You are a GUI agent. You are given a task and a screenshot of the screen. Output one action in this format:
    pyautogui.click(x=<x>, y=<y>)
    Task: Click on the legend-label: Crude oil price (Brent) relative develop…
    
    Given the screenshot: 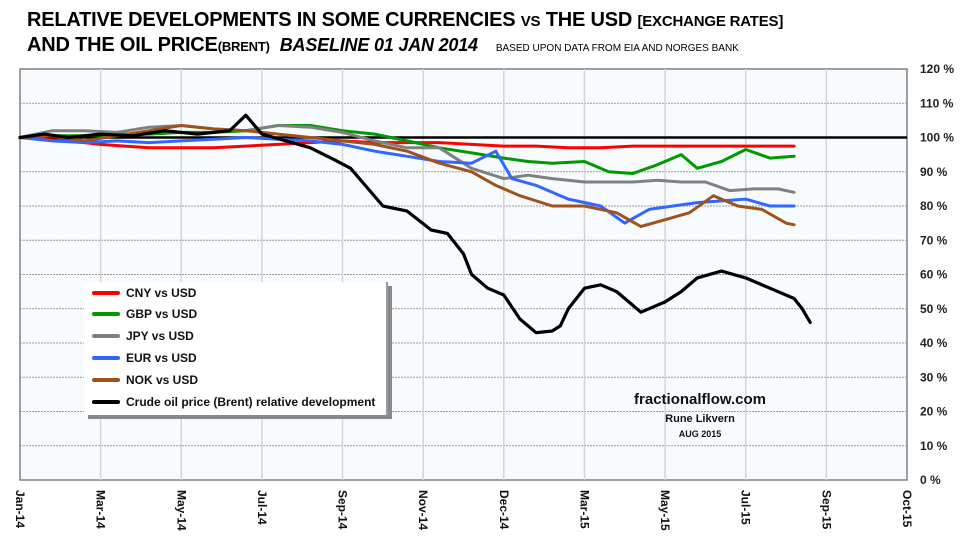 What is the action you would take?
    pyautogui.click(x=251, y=402)
    